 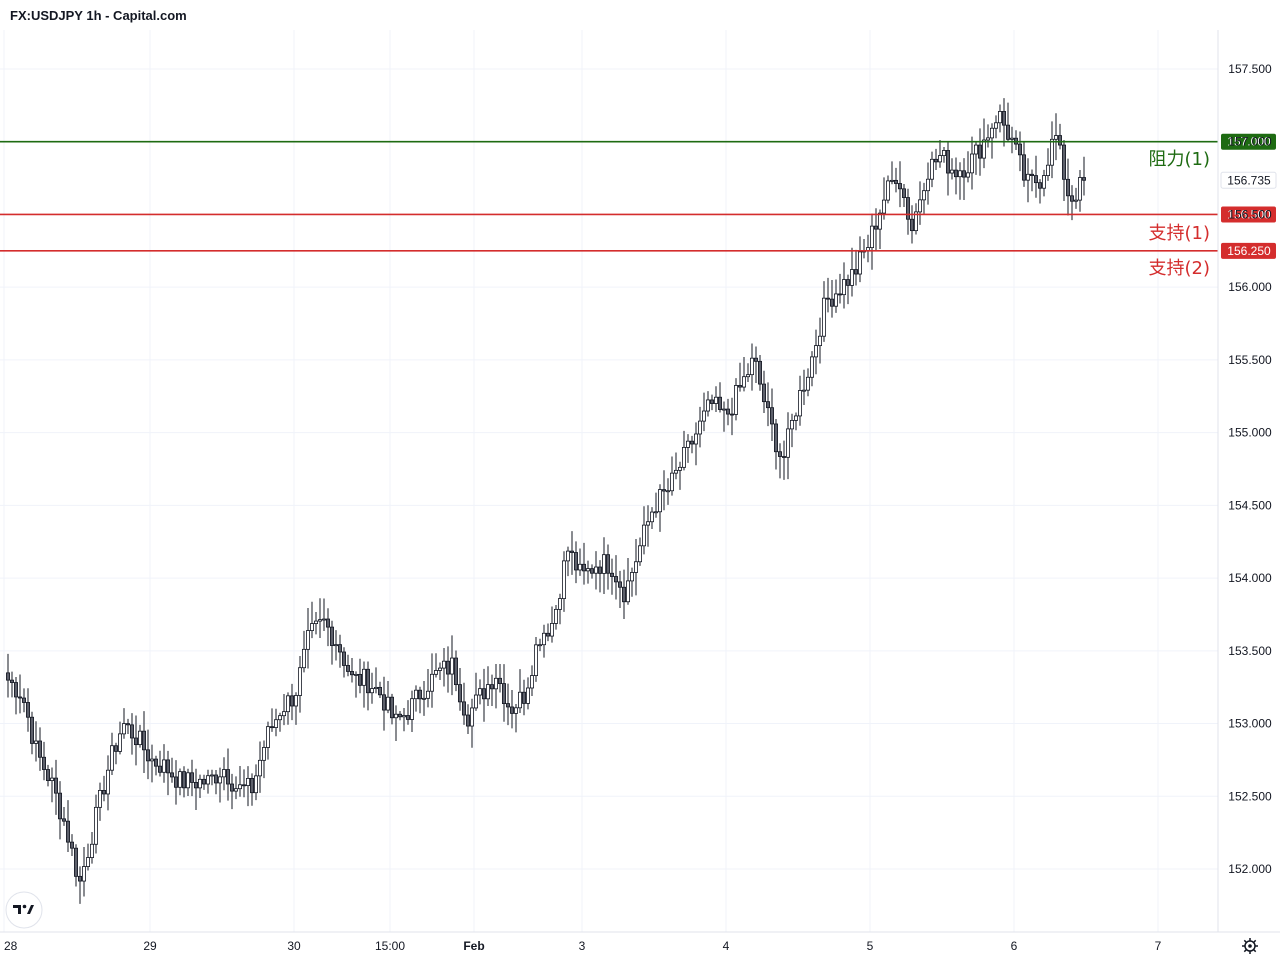 I want to click on y-tick-label: 157.000, so click(x=1250, y=142).